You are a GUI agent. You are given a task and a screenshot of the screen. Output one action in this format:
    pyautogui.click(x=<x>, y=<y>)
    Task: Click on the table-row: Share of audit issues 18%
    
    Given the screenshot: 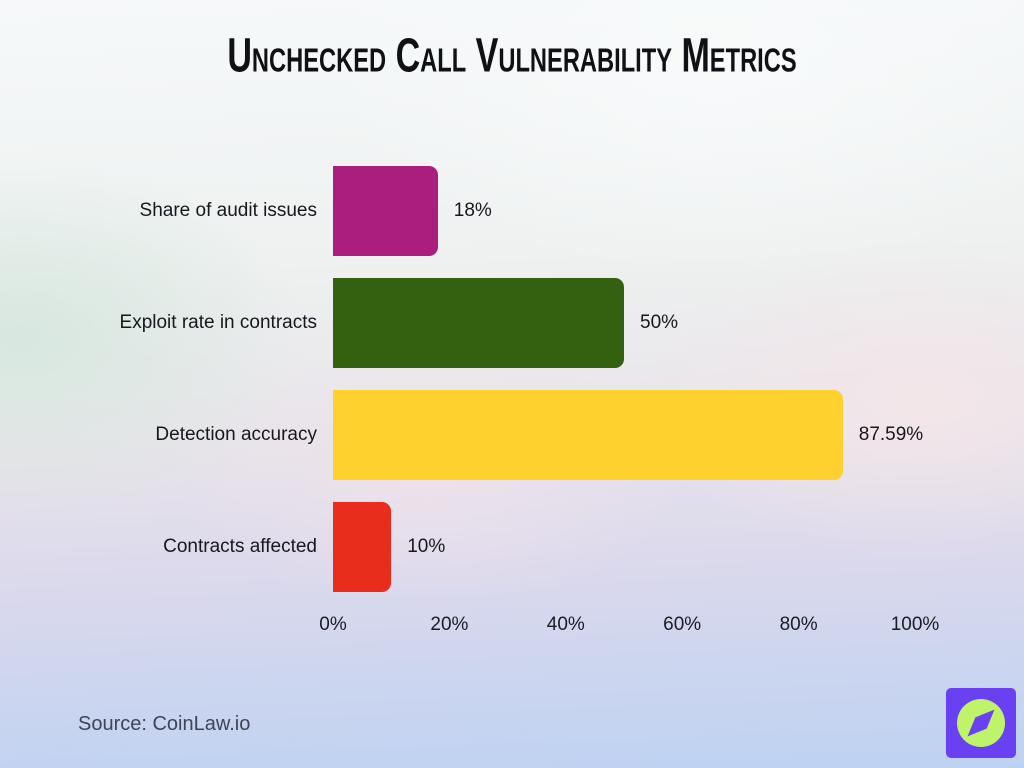 What is the action you would take?
    pyautogui.click(x=512, y=211)
    